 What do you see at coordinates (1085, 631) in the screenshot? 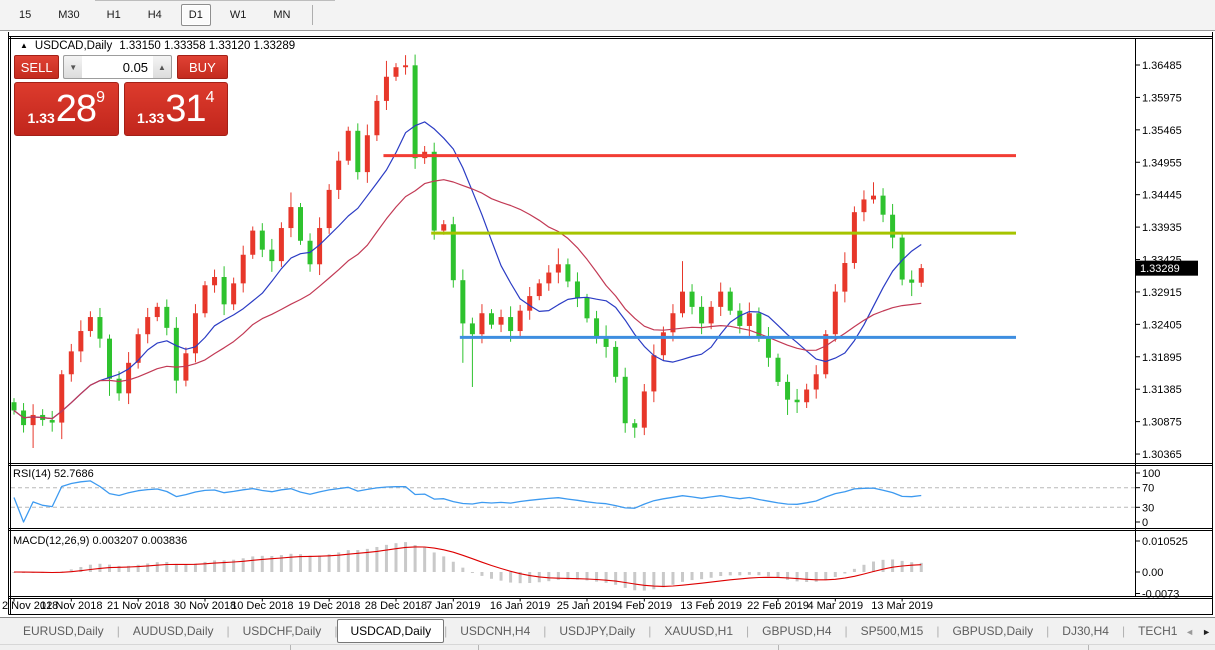
I see `chart-tab-dj30-h4: DJ30,H4` at bounding box center [1085, 631].